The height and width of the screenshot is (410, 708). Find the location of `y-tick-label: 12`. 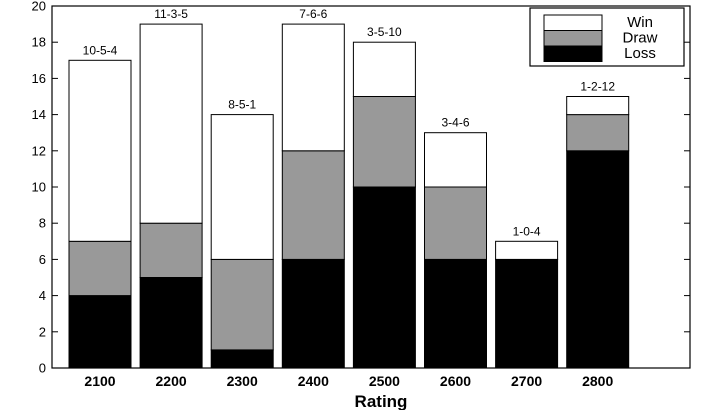

y-tick-label: 12 is located at coordinates (39, 150).